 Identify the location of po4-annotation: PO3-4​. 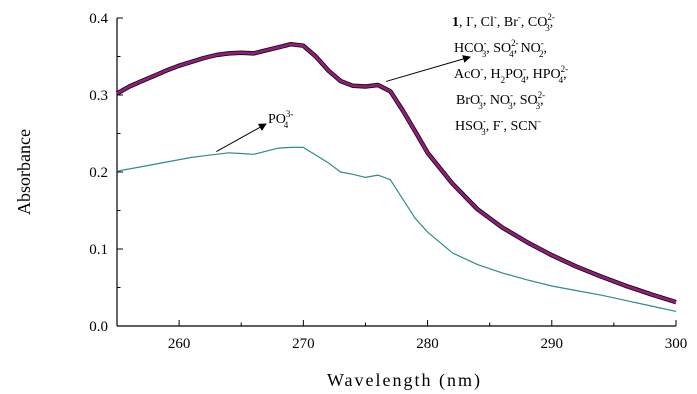
(254, 130).